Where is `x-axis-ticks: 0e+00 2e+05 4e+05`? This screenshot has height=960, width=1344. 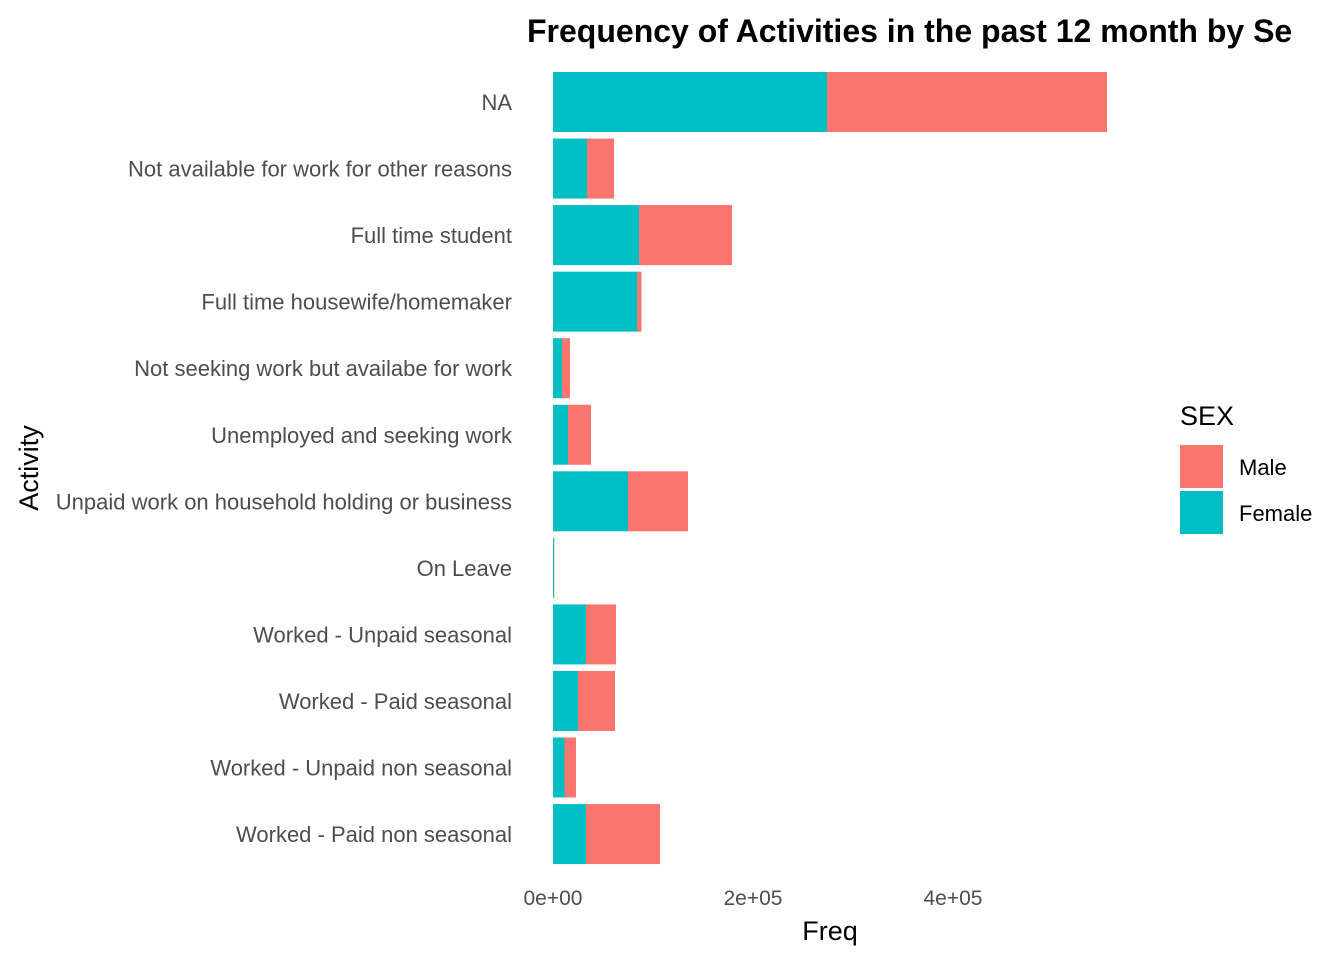
x-axis-ticks: 0e+00 2e+05 4e+05 is located at coordinates (753, 898).